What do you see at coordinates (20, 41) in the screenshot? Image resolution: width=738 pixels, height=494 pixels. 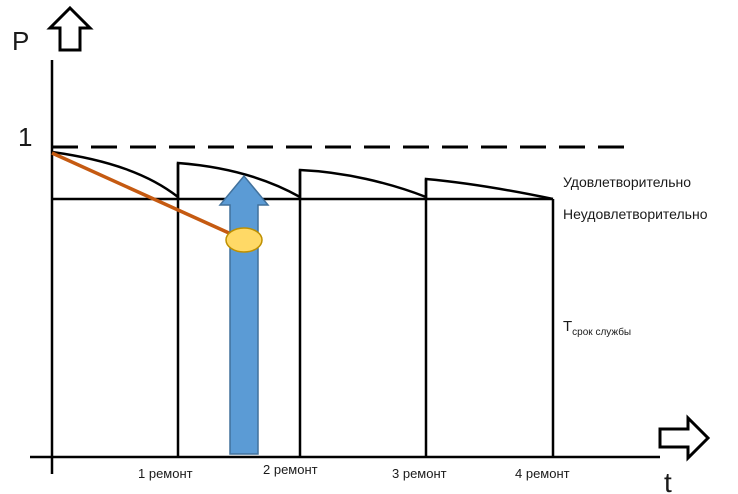 I see `y-axis-label: P` at bounding box center [20, 41].